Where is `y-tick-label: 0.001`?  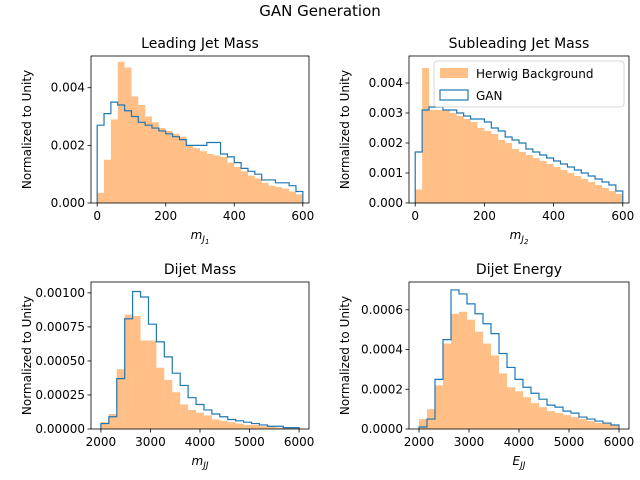
y-tick-label: 0.001 is located at coordinates (386, 173).